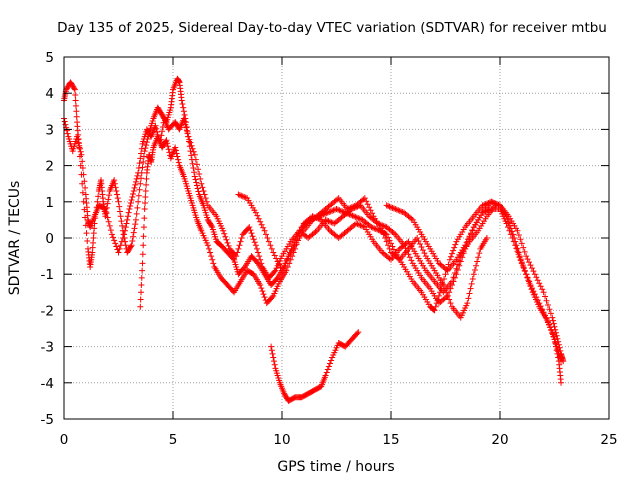 The width and height of the screenshot is (640, 480). Describe the element at coordinates (47, 348) in the screenshot. I see `y-tick-label: -3` at that location.